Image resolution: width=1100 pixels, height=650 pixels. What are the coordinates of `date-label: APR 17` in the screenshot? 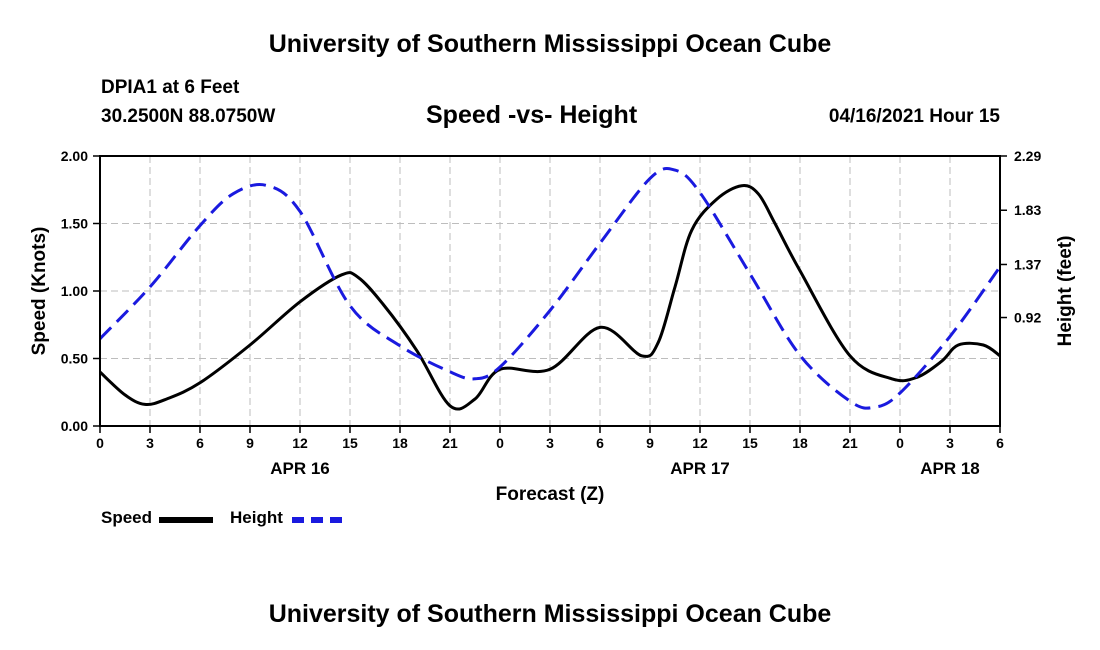 It's located at (700, 468).